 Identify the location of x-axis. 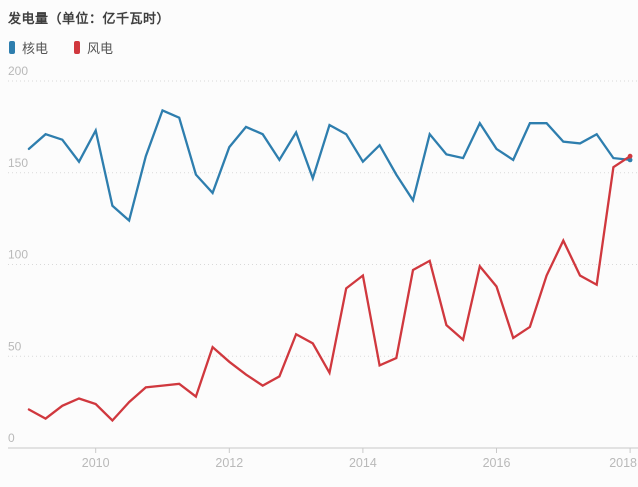
(323, 450).